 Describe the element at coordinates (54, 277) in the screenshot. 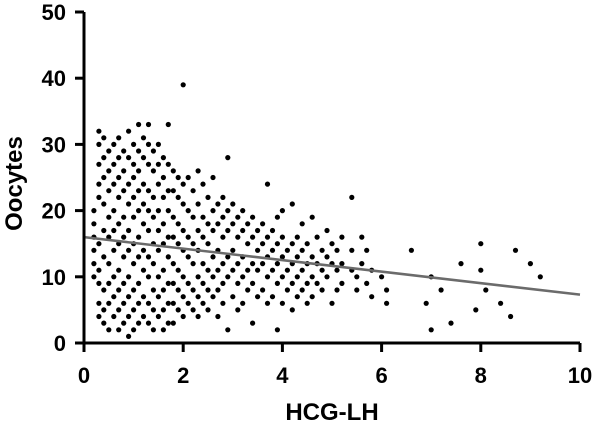

I see `y-tick-label: 10` at that location.